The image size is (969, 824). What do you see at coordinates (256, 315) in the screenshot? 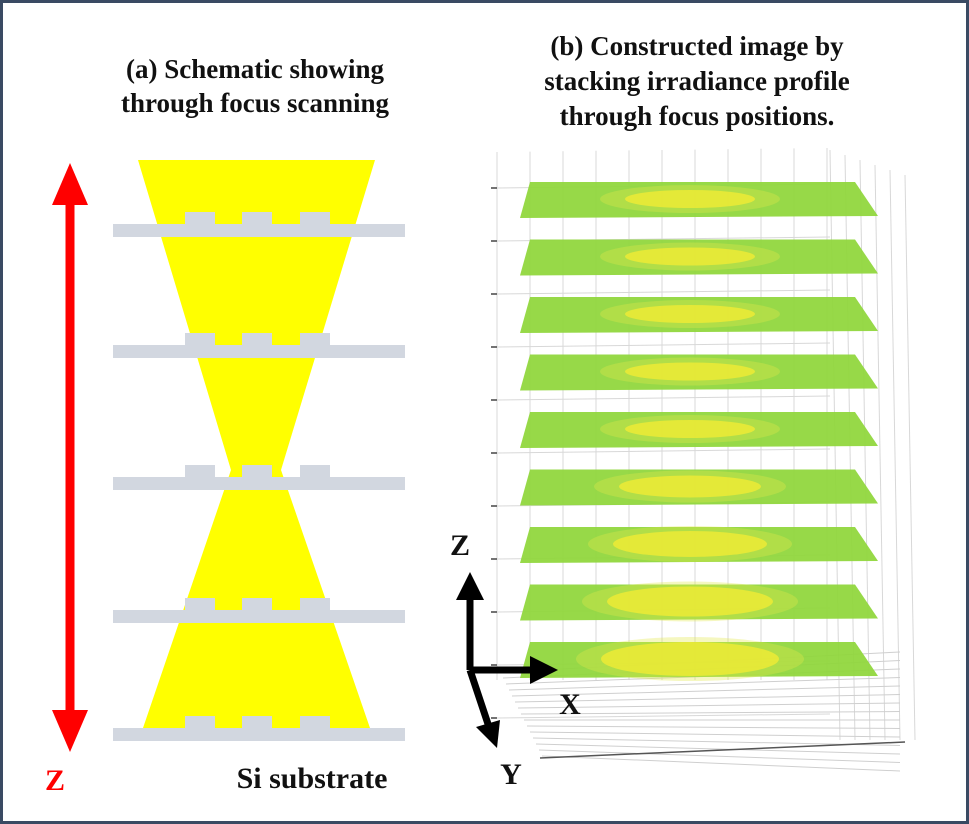
I see `beam-top` at bounding box center [256, 315].